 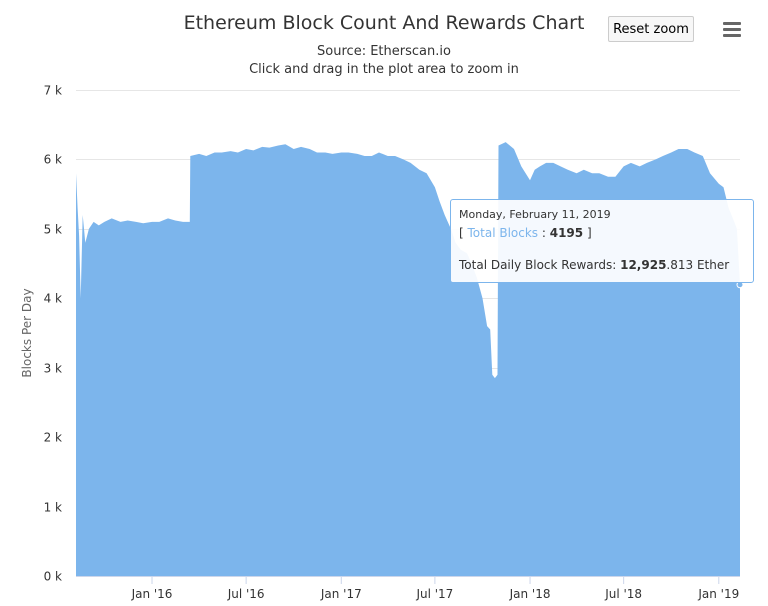 What do you see at coordinates (538, 265) in the screenshot?
I see `tooltip-rewards-label: Total Daily Block Rewards:` at bounding box center [538, 265].